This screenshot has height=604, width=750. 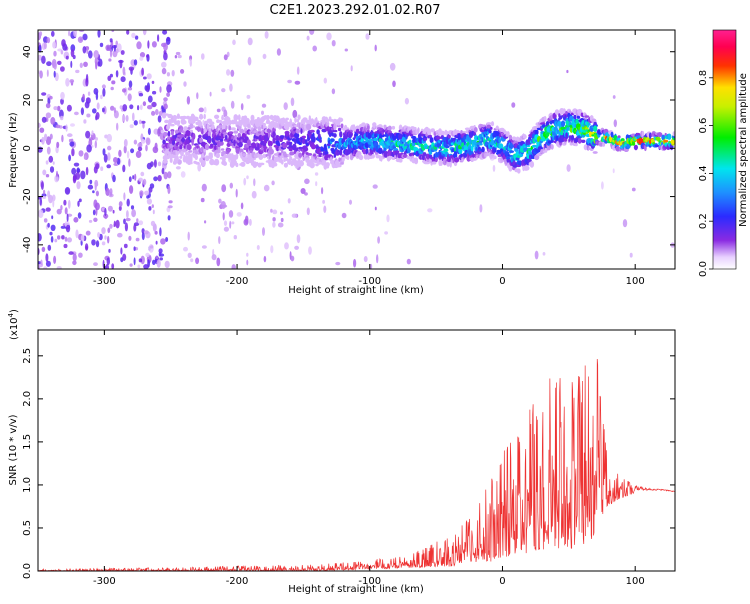 What do you see at coordinates (635, 281) in the screenshot?
I see `x-tick-label: 100` at bounding box center [635, 281].